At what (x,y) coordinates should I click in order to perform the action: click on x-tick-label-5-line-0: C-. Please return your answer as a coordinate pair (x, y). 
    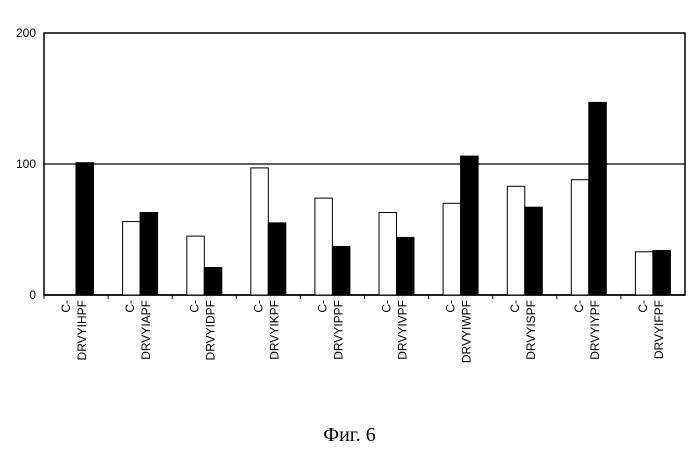
    Looking at the image, I should click on (387, 306).